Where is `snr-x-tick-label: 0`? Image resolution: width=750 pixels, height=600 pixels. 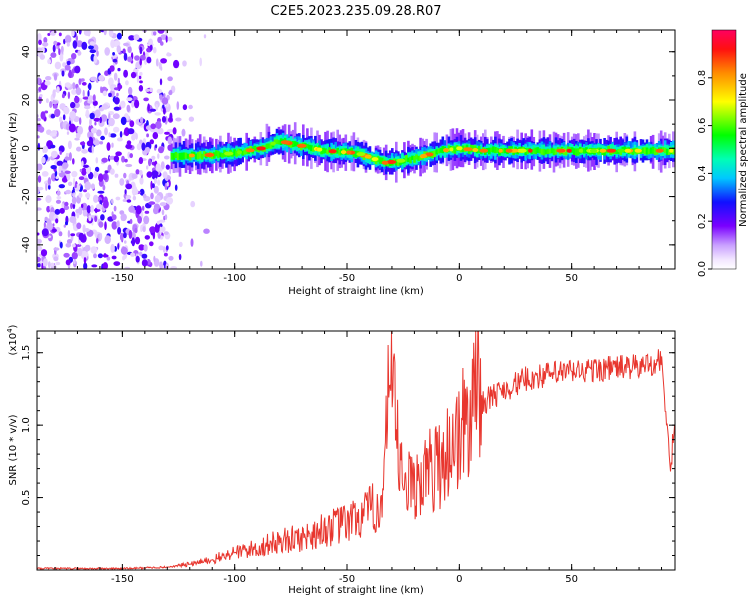 snr-x-tick-label: 0 is located at coordinates (459, 579).